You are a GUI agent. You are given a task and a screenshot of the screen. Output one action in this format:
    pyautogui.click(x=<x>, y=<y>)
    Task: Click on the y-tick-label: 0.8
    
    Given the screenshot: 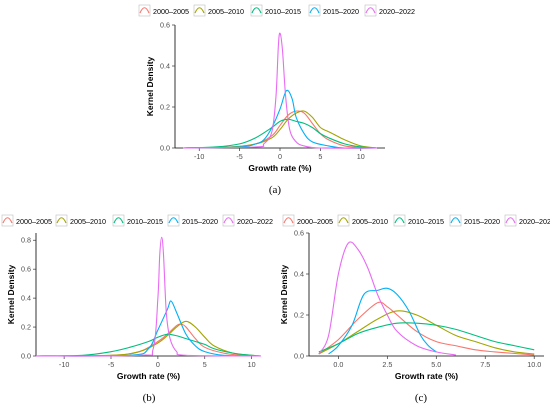 What is the action you would take?
    pyautogui.click(x=26, y=240)
    